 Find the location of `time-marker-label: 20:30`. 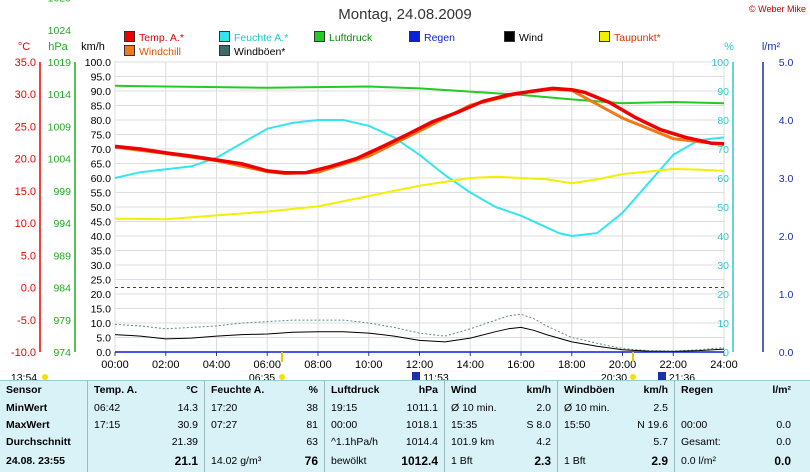

time-marker-label: 20:30 is located at coordinates (614, 376).